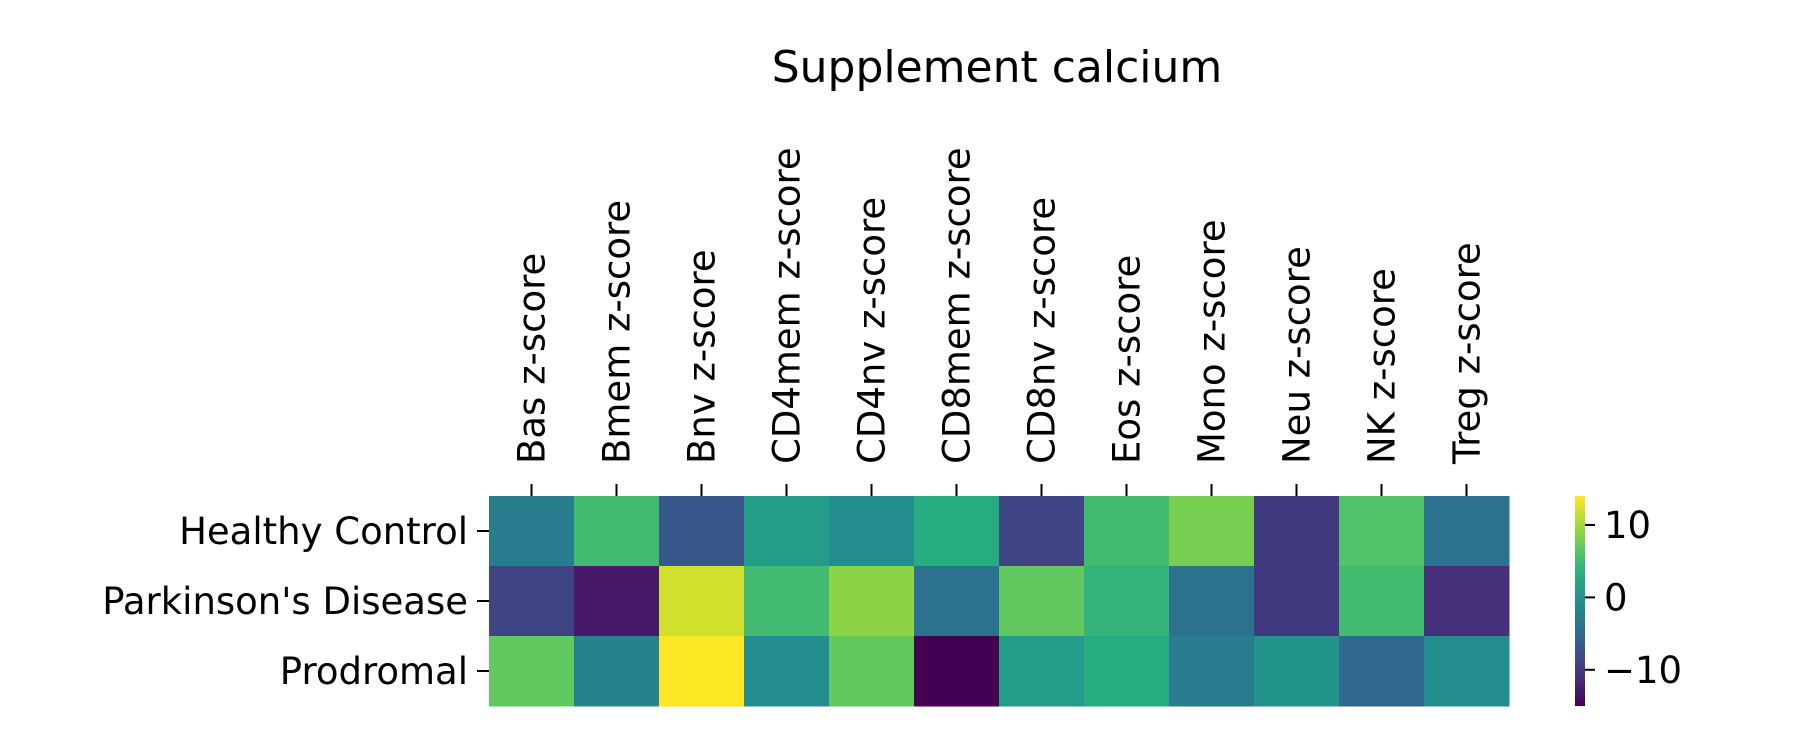 The height and width of the screenshot is (750, 1800). What do you see at coordinates (1616, 597) in the screenshot?
I see `colorbar-tick-label: 0` at bounding box center [1616, 597].